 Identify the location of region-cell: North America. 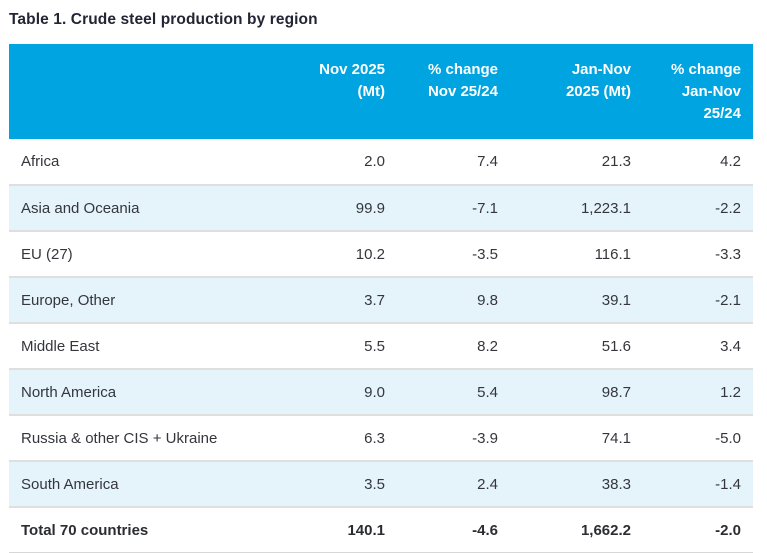
(130, 391).